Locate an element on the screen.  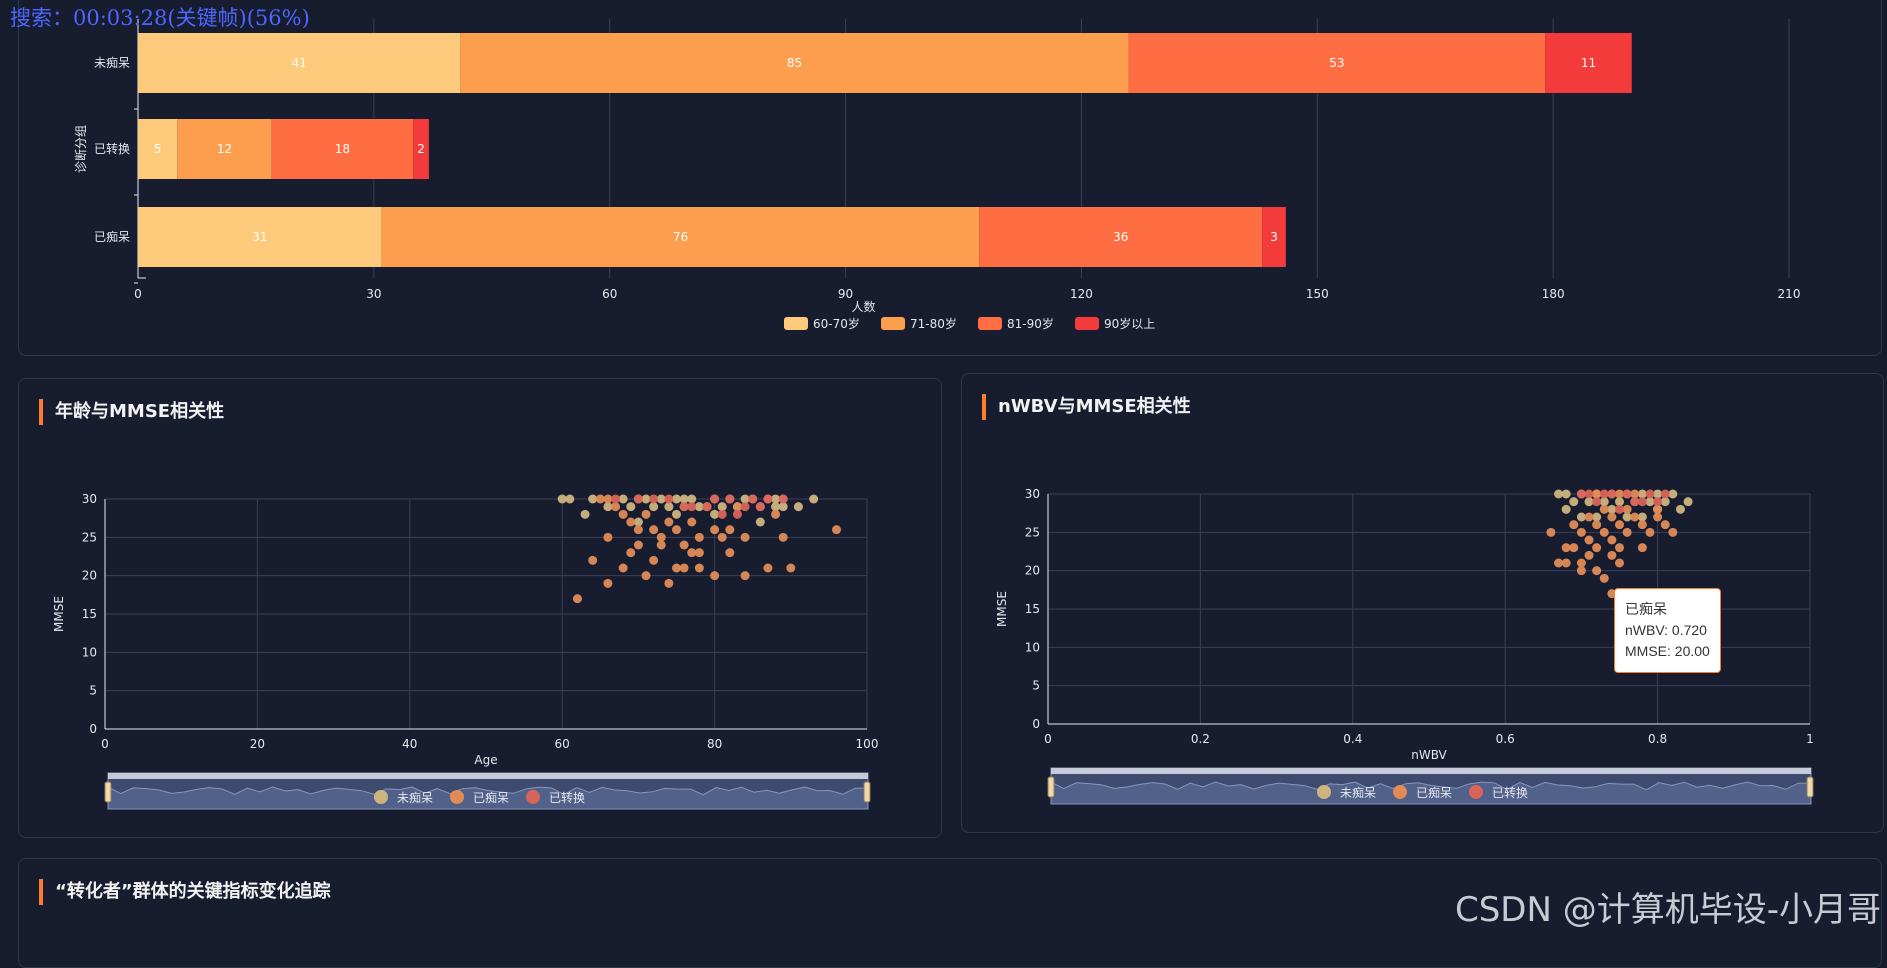
bar-value-label: 2 is located at coordinates (421, 149).